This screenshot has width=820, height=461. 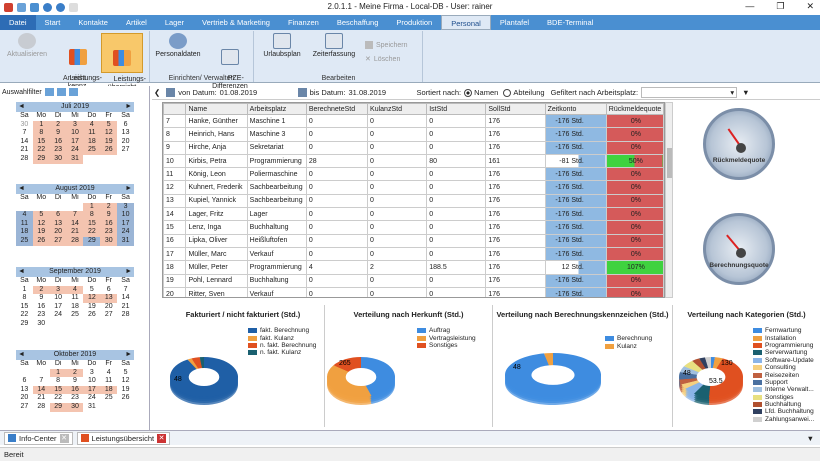 What do you see at coordinates (41, 241) in the screenshot?
I see `calendar-day: 26` at bounding box center [41, 241].